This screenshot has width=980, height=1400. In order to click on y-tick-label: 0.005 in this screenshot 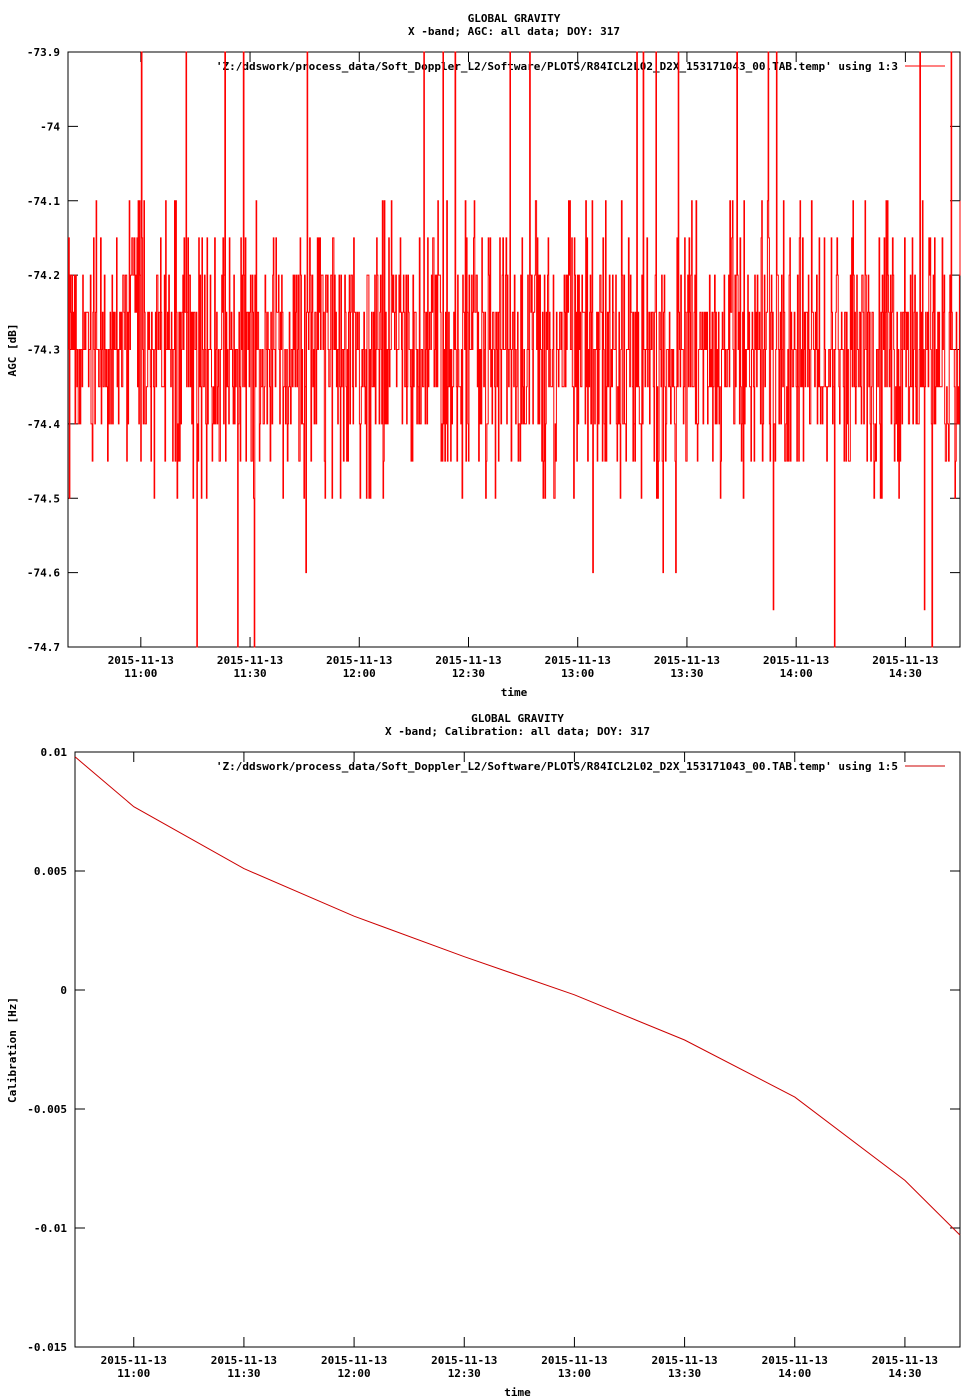, I will do `click(50, 871)`.